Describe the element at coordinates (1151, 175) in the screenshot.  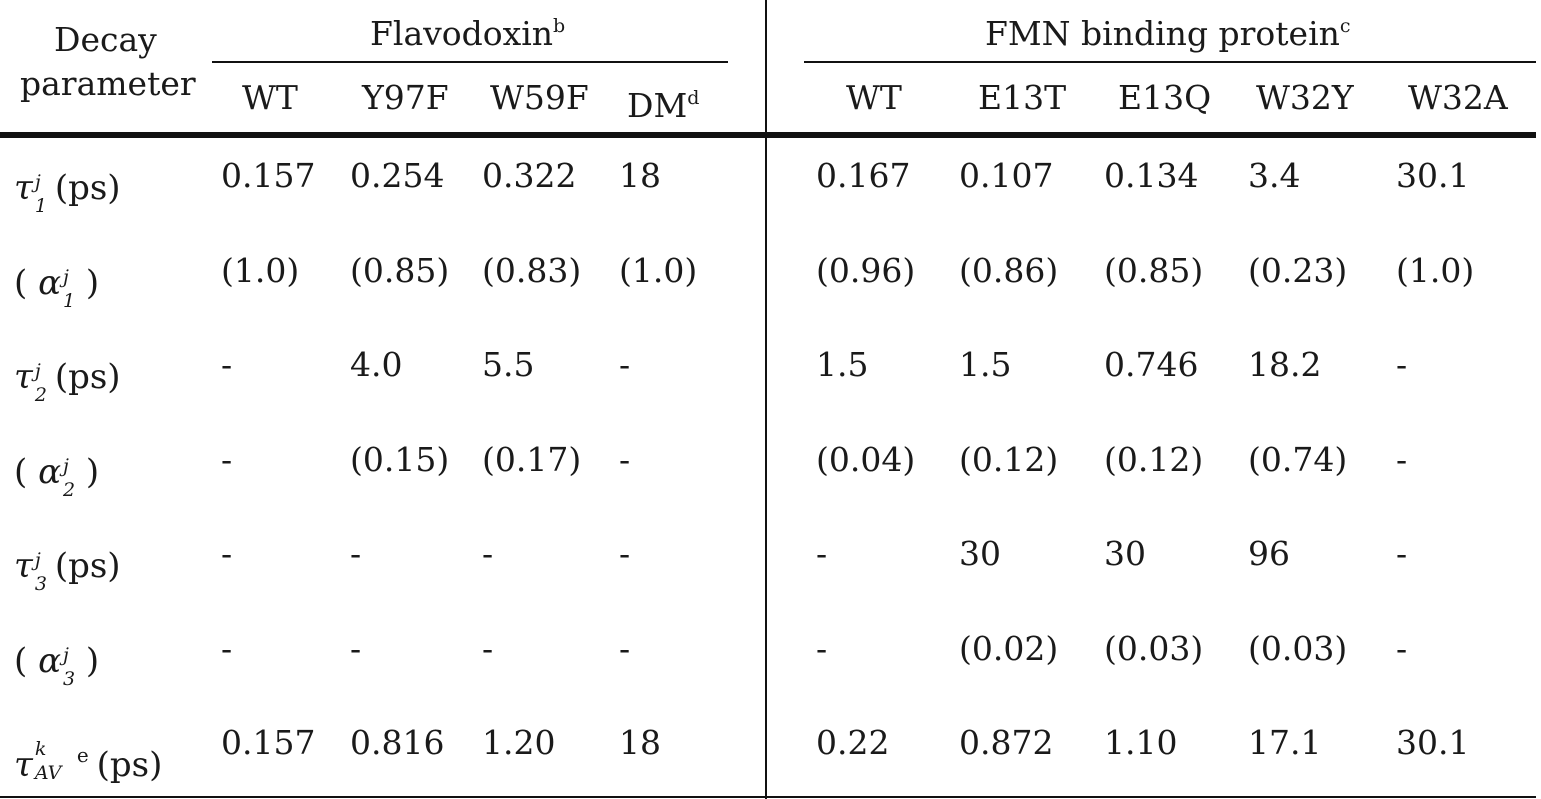
I see `table-cell: 0.134` at that location.